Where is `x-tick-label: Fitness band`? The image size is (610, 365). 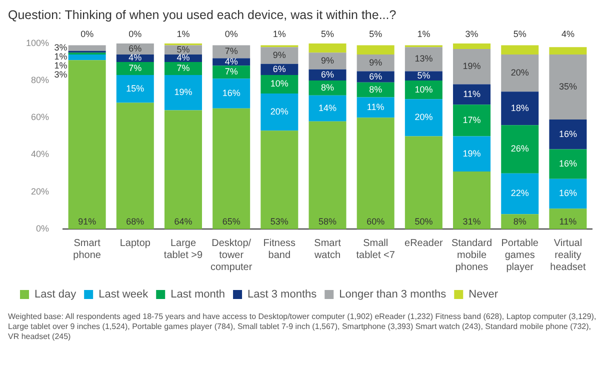 x-tick-label: Fitness band is located at coordinates (279, 249).